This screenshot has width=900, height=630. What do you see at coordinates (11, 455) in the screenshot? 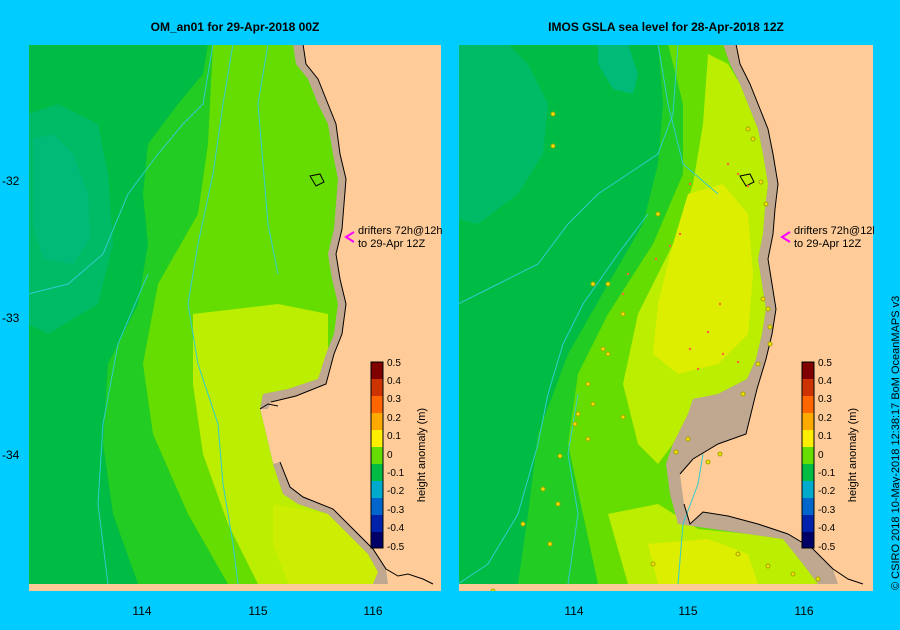
I see `y-tick-label: -34` at bounding box center [11, 455].